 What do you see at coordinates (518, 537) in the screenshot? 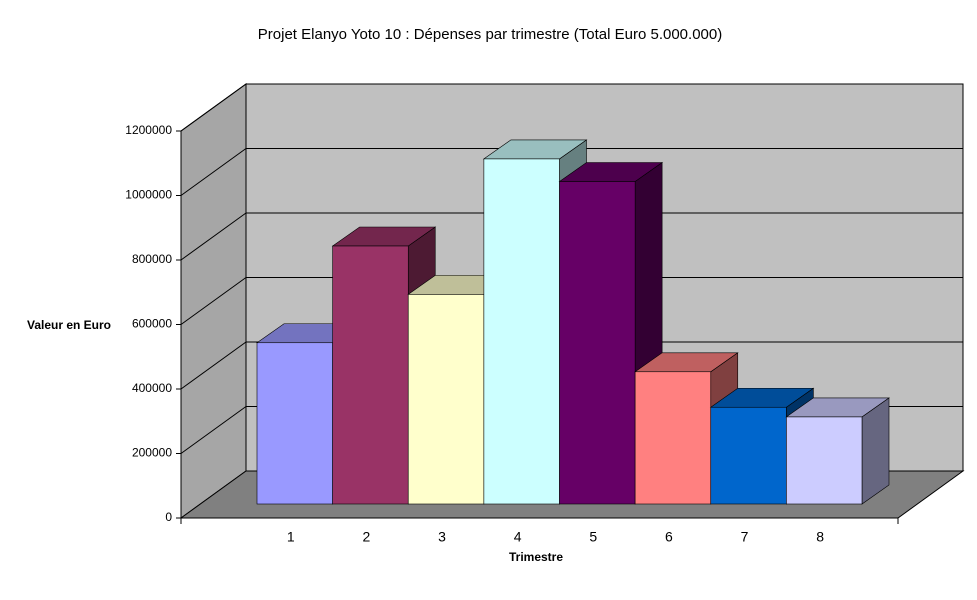
I see `x-tick-label: 4` at bounding box center [518, 537].